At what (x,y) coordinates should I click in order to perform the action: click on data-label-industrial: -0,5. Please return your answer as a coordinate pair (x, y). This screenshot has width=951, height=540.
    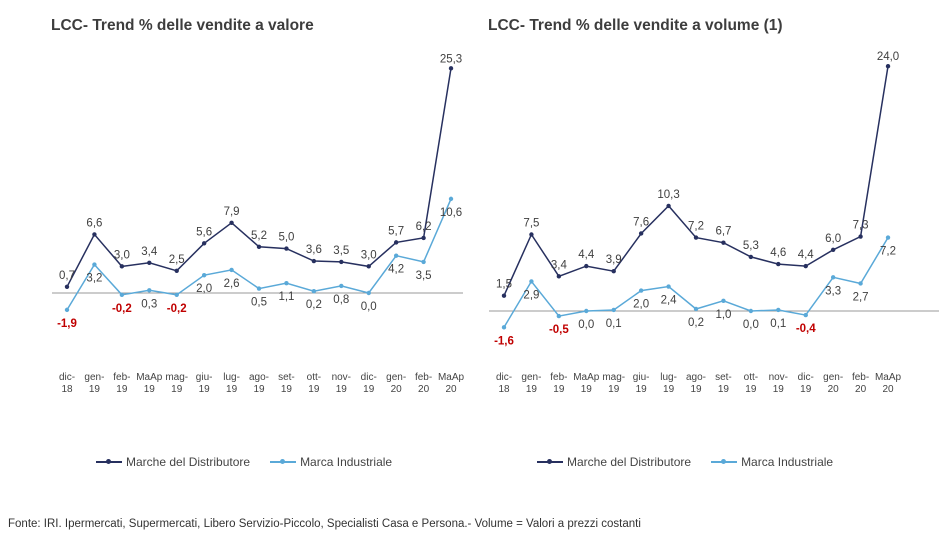
    Looking at the image, I should click on (559, 330).